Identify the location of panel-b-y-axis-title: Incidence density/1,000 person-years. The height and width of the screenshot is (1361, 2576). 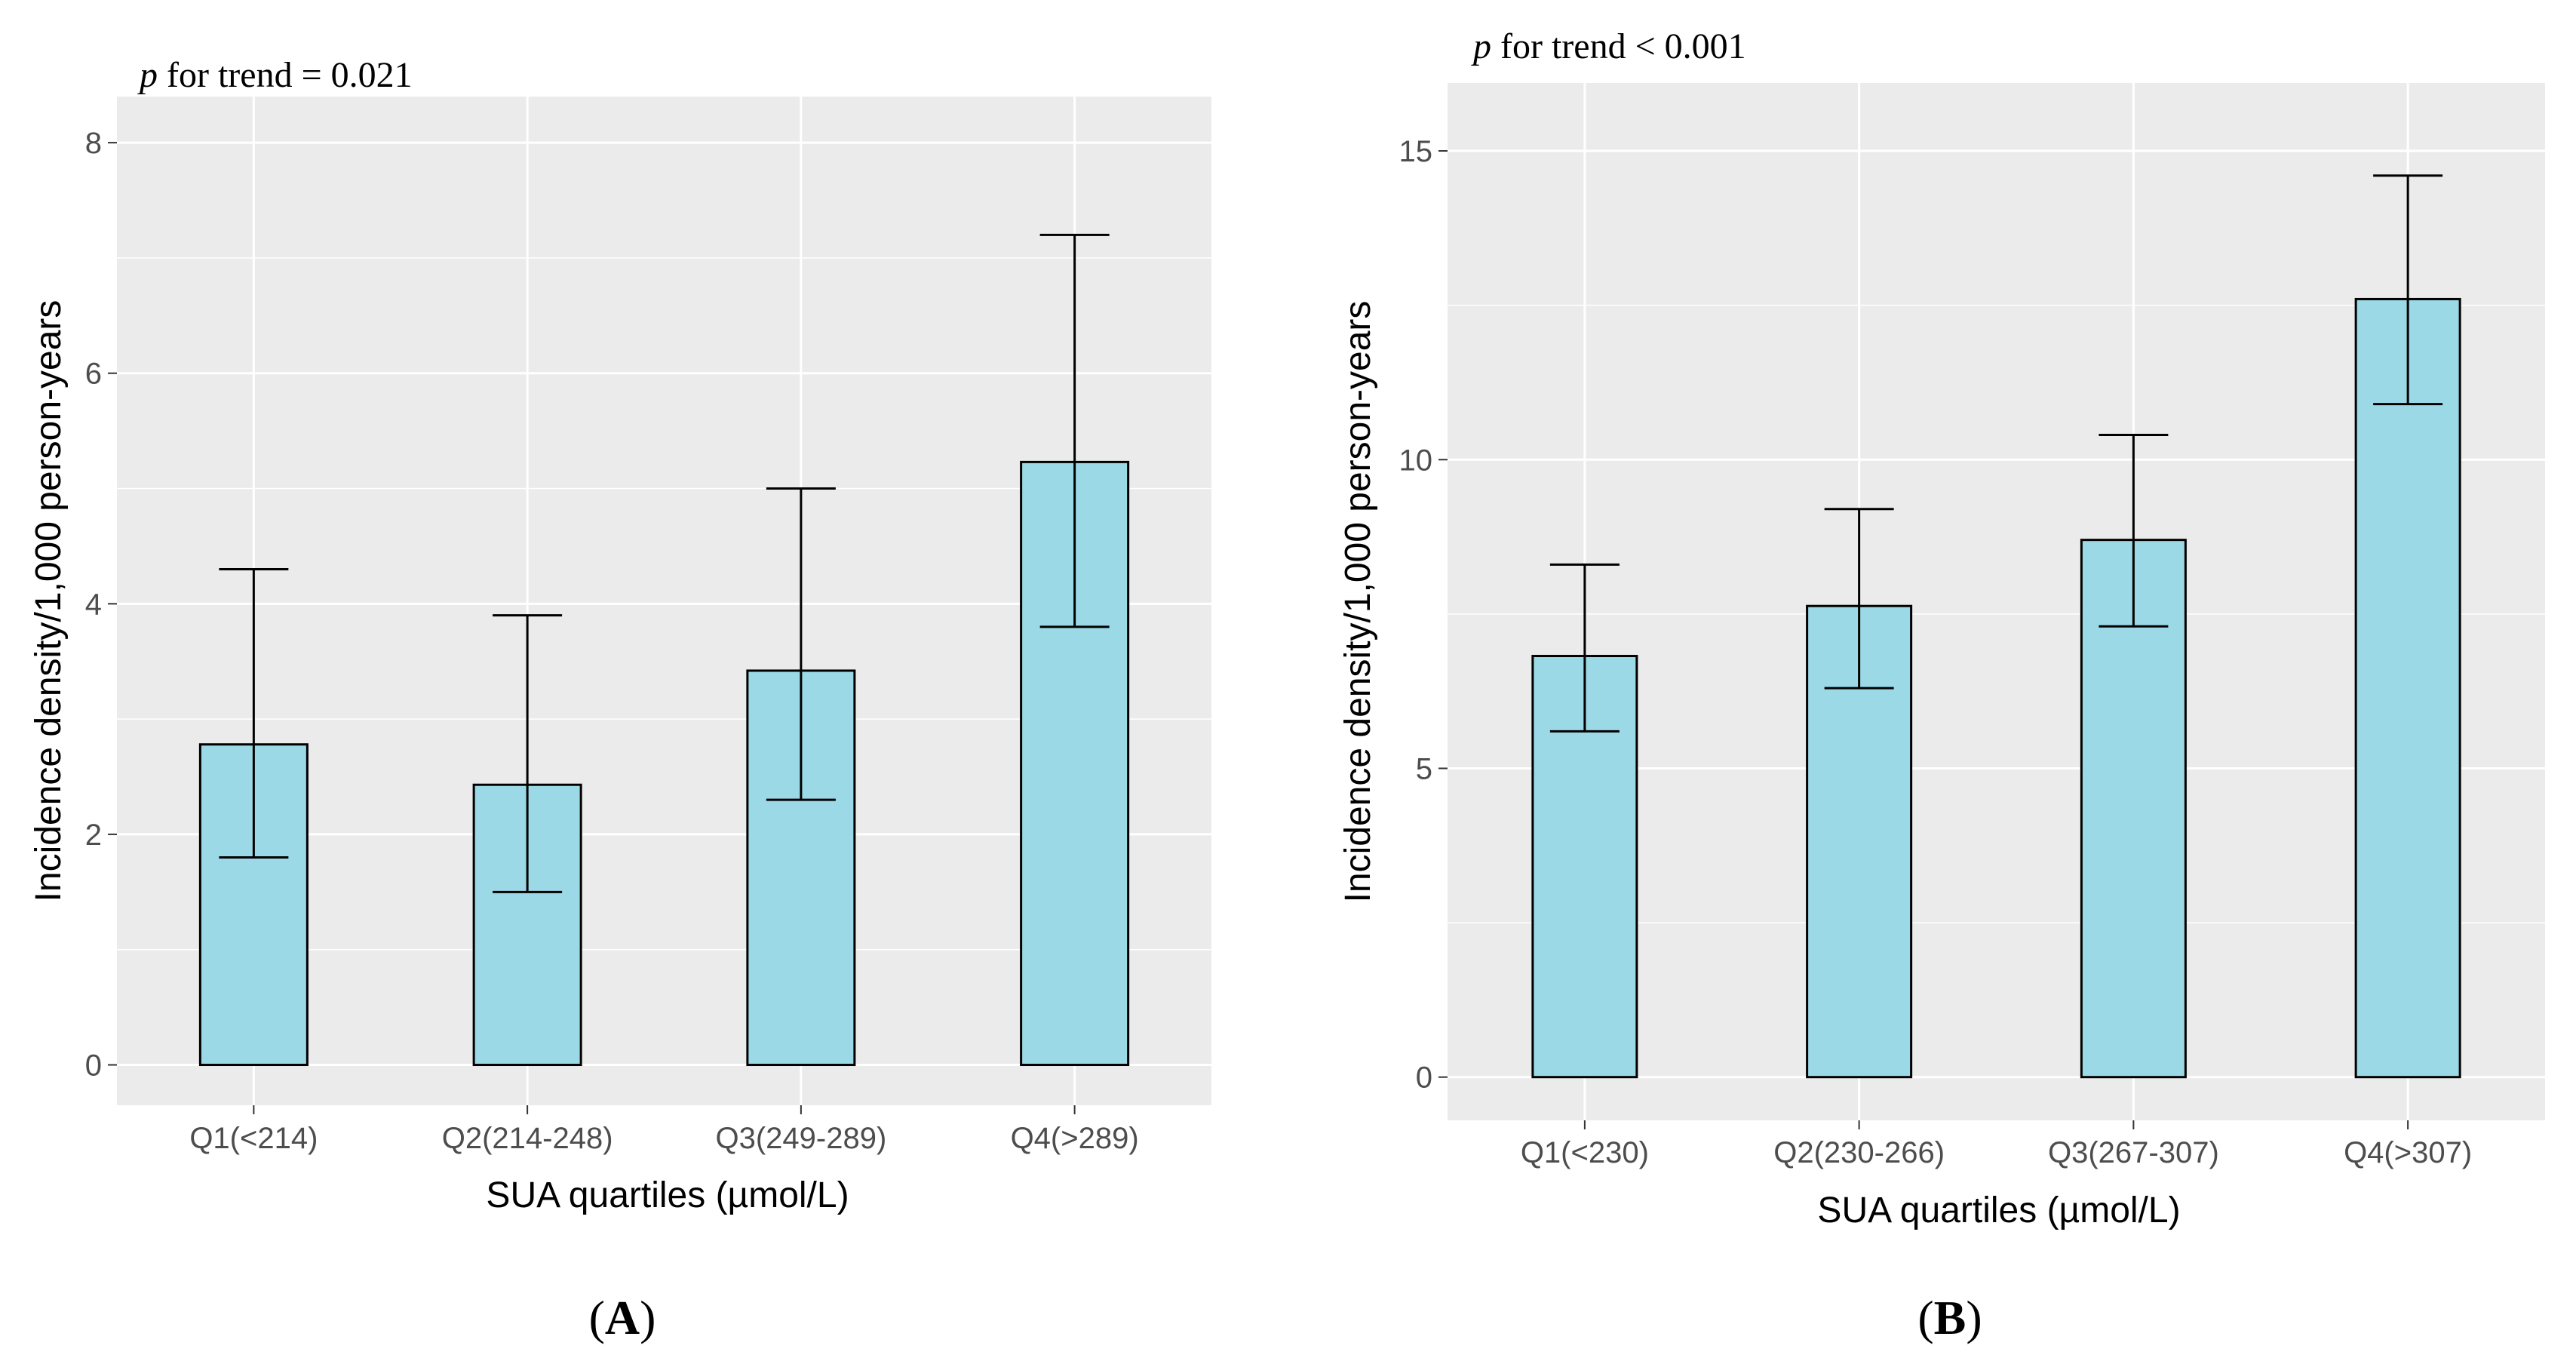
(1358, 602).